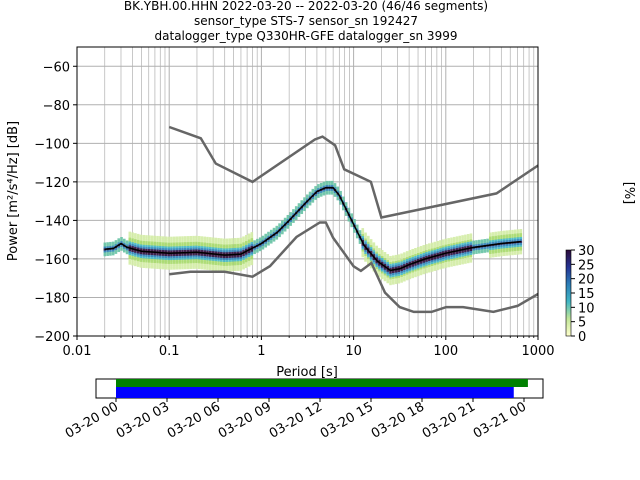  What do you see at coordinates (306, 21) in the screenshot?
I see `title-line-2: sensor_type STS-7 sensor_sn 192427` at bounding box center [306, 21].